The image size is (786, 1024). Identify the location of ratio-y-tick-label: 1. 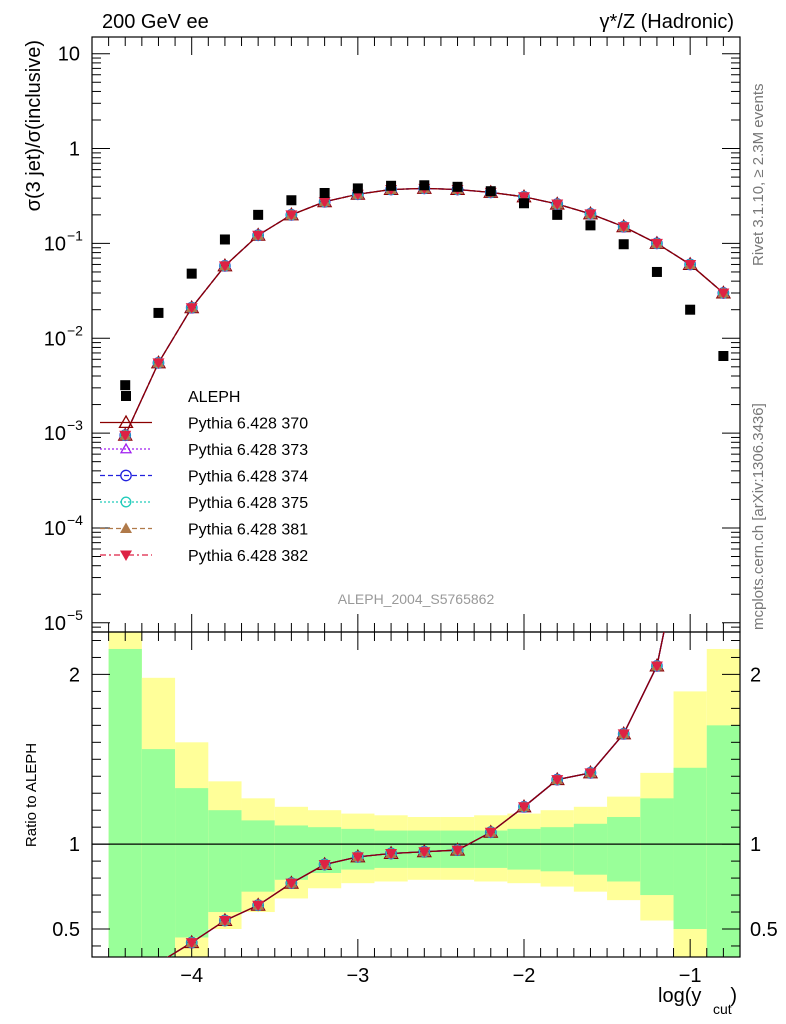
(74, 845).